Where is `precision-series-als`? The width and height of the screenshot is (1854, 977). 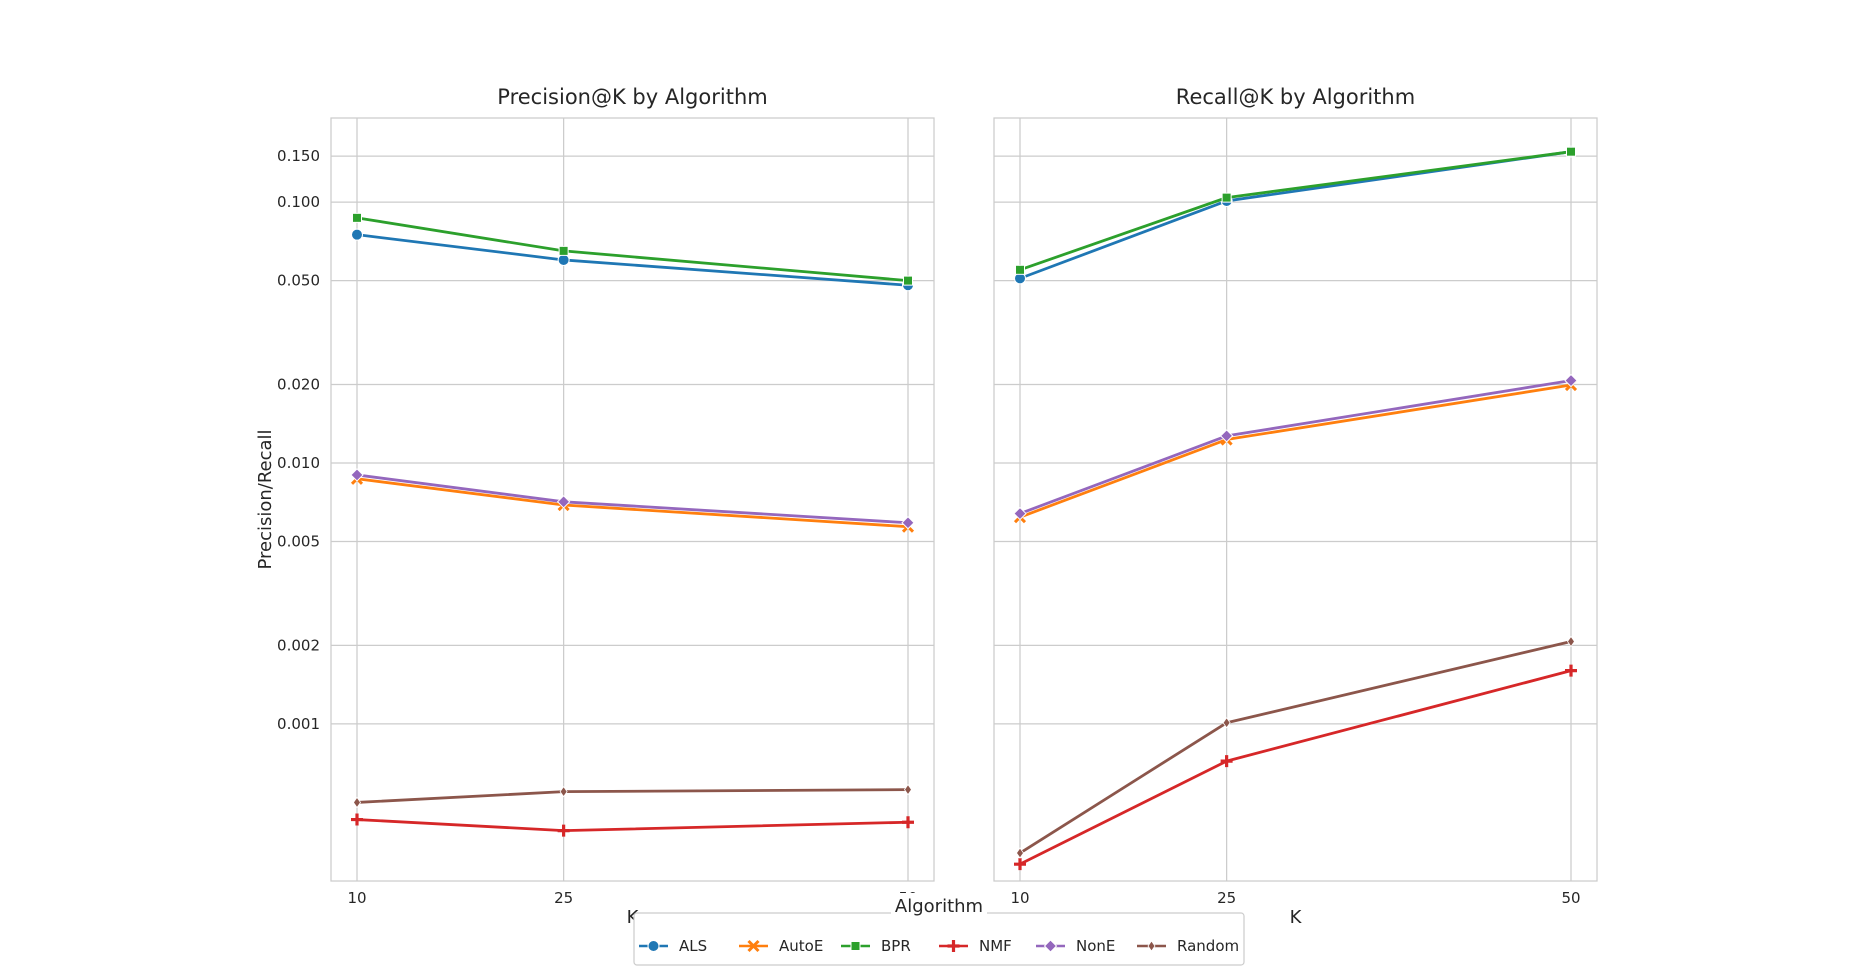 precision-series-als is located at coordinates (632, 260).